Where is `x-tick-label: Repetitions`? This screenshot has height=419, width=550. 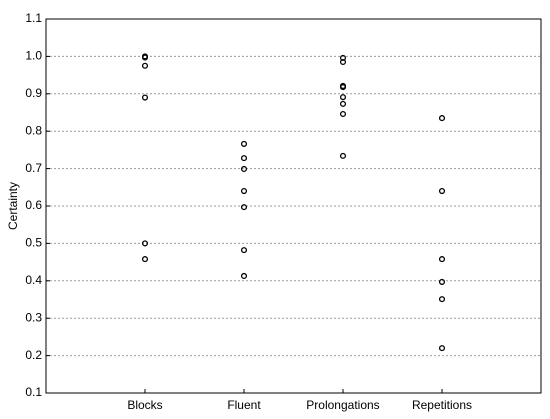
x-tick-label: Repetitions is located at coordinates (442, 405).